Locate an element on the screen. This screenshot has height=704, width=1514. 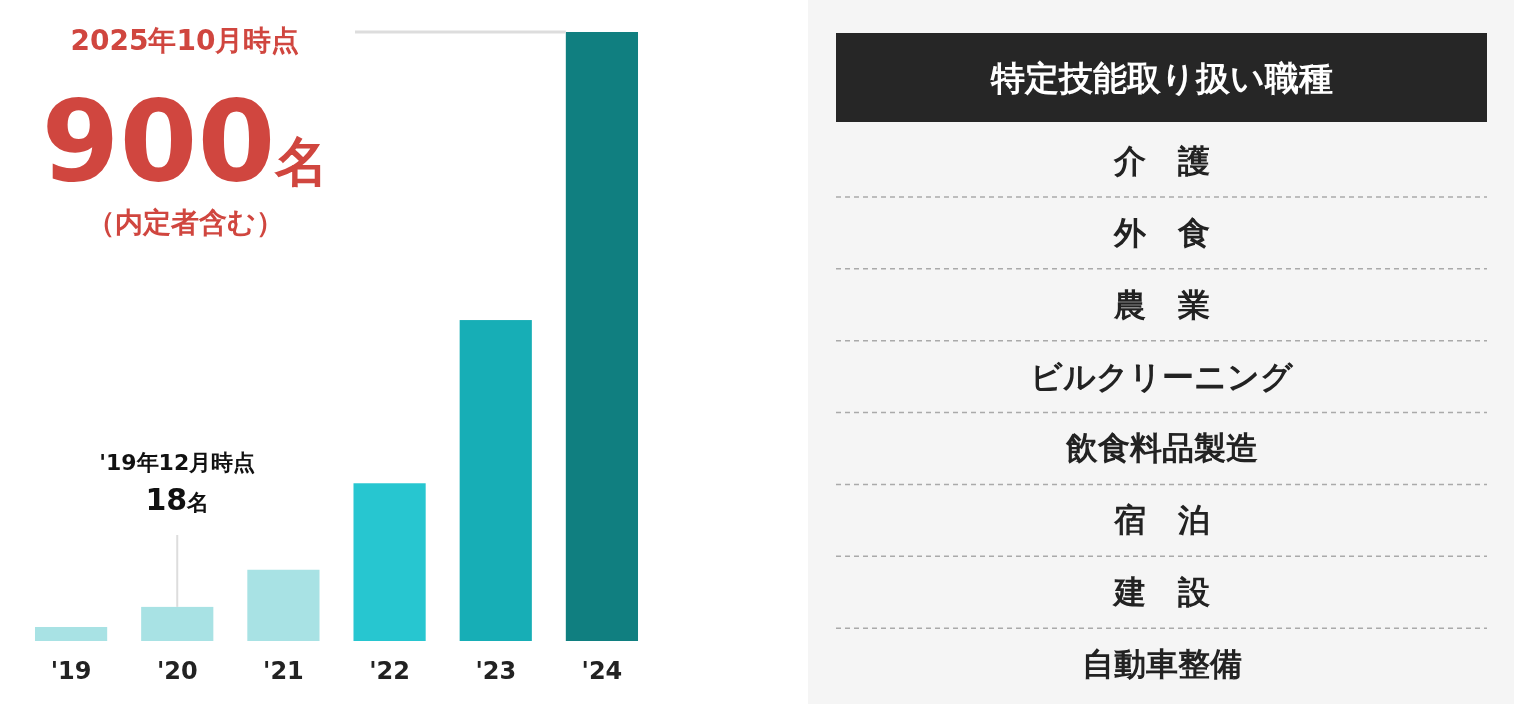
x-tick-label: '23 is located at coordinates (496, 671).